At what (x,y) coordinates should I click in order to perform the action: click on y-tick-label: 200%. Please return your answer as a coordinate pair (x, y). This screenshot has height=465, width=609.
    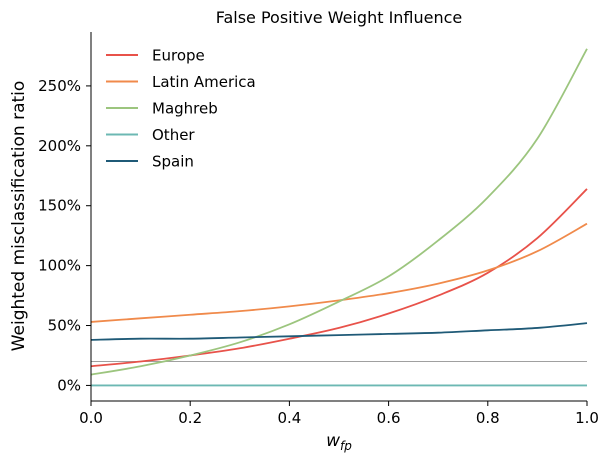
    Looking at the image, I should click on (59, 146).